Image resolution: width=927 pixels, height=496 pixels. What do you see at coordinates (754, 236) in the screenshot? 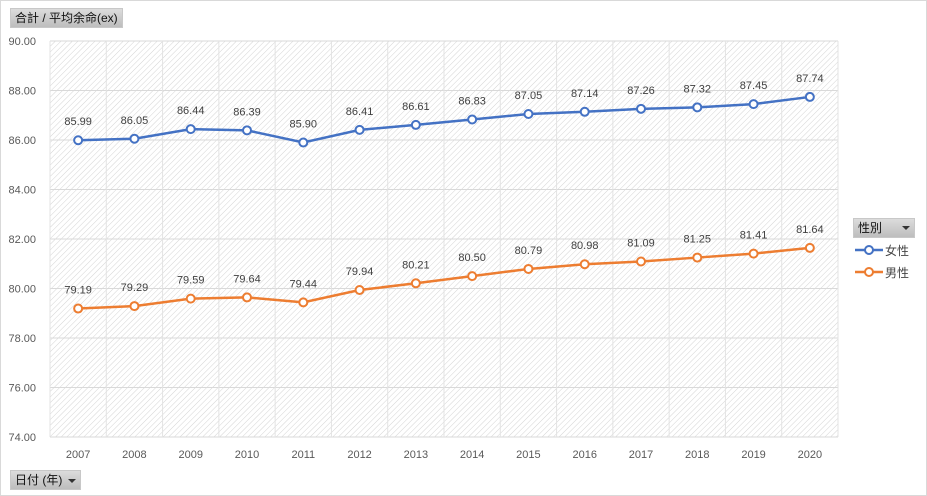
I see `data-label: 81.41` at bounding box center [754, 236].